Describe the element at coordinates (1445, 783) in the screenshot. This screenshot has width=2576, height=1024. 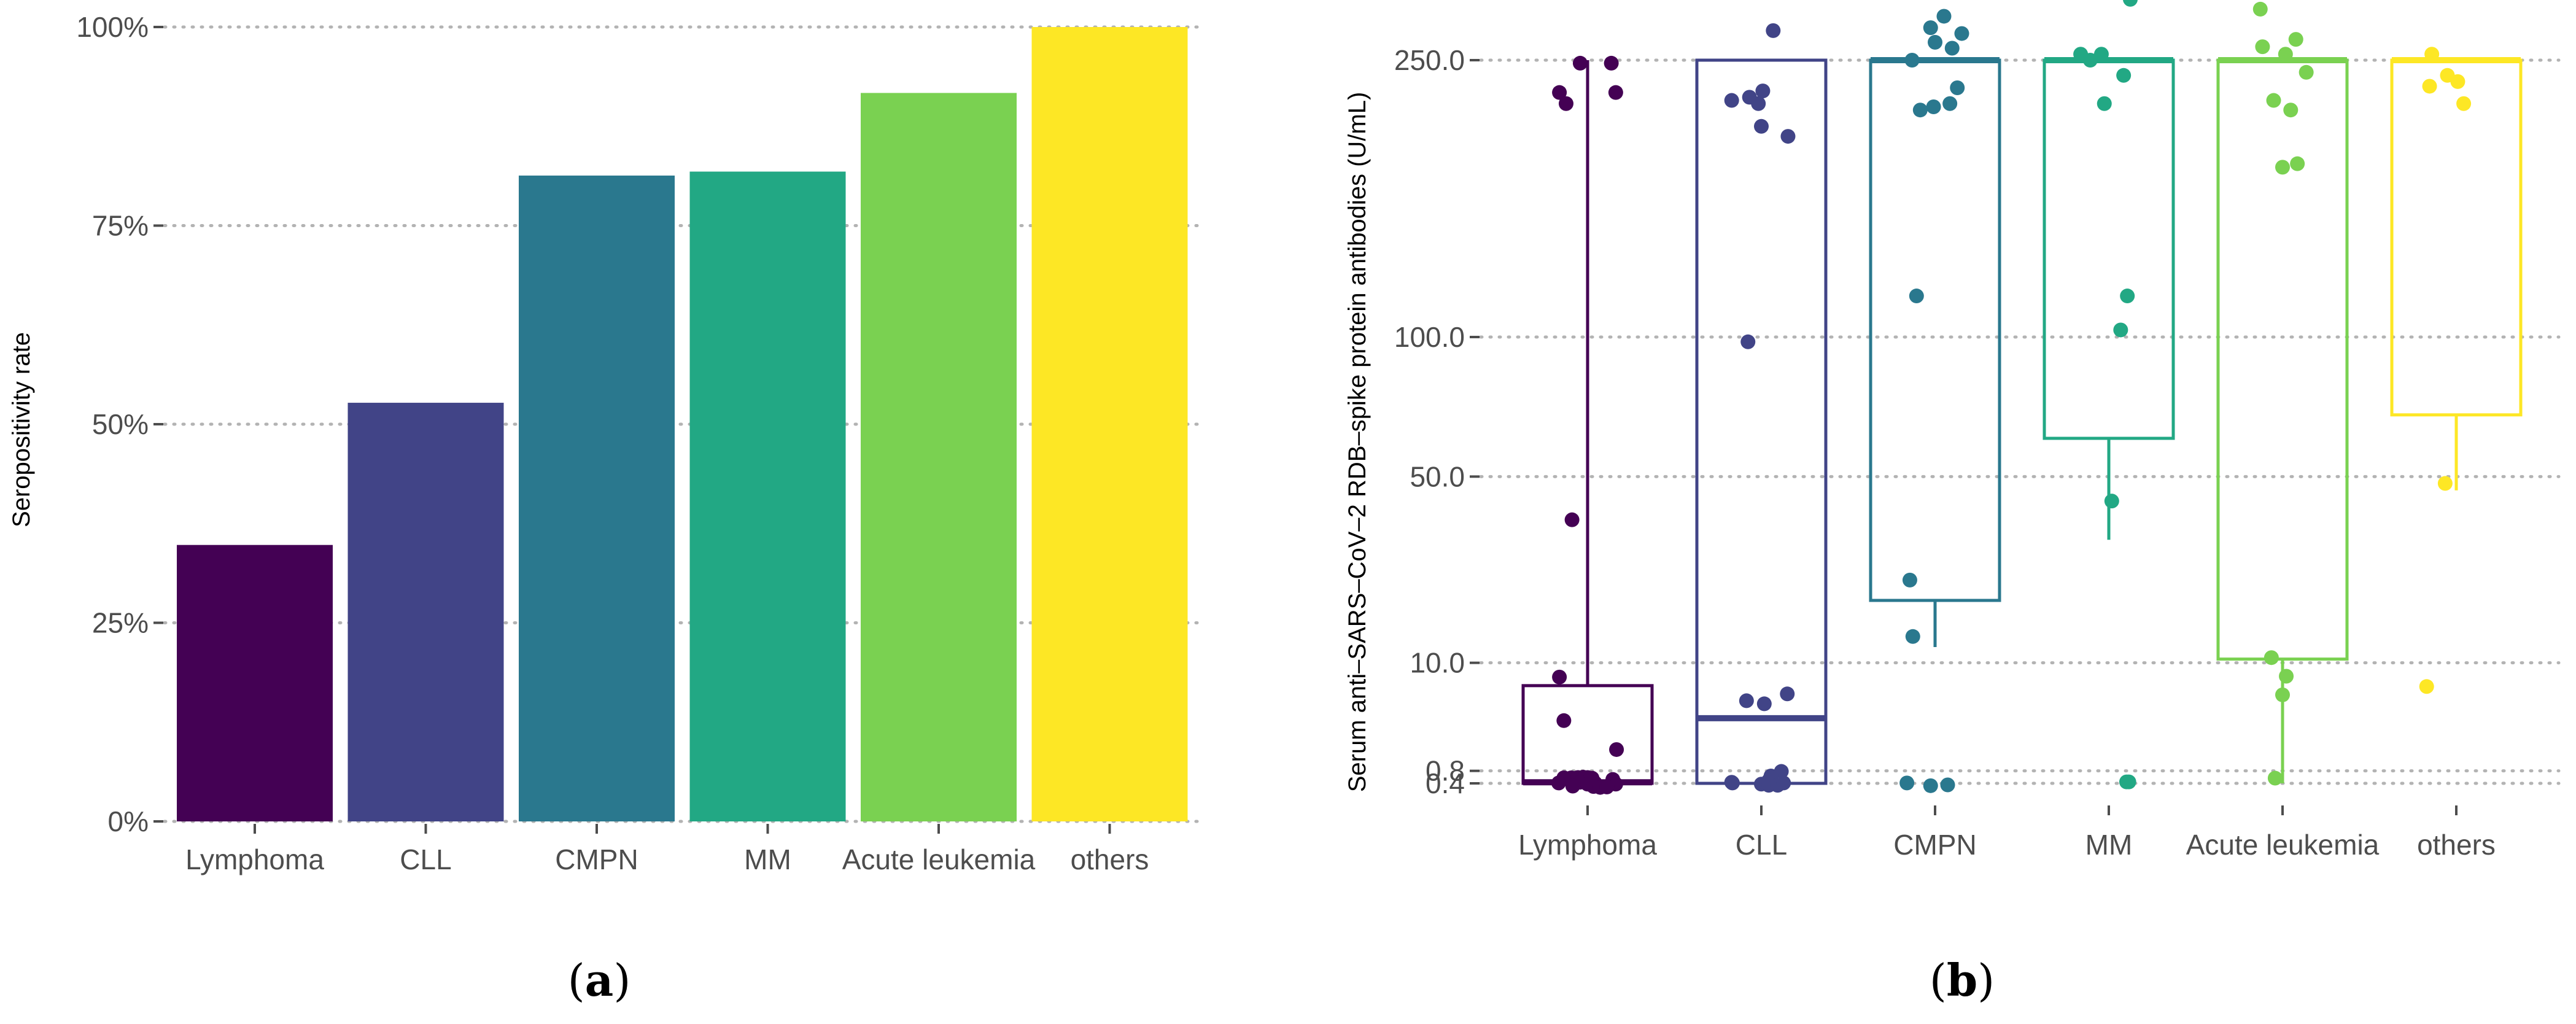
I see `panel-b-y-tick-label: 0.4` at that location.